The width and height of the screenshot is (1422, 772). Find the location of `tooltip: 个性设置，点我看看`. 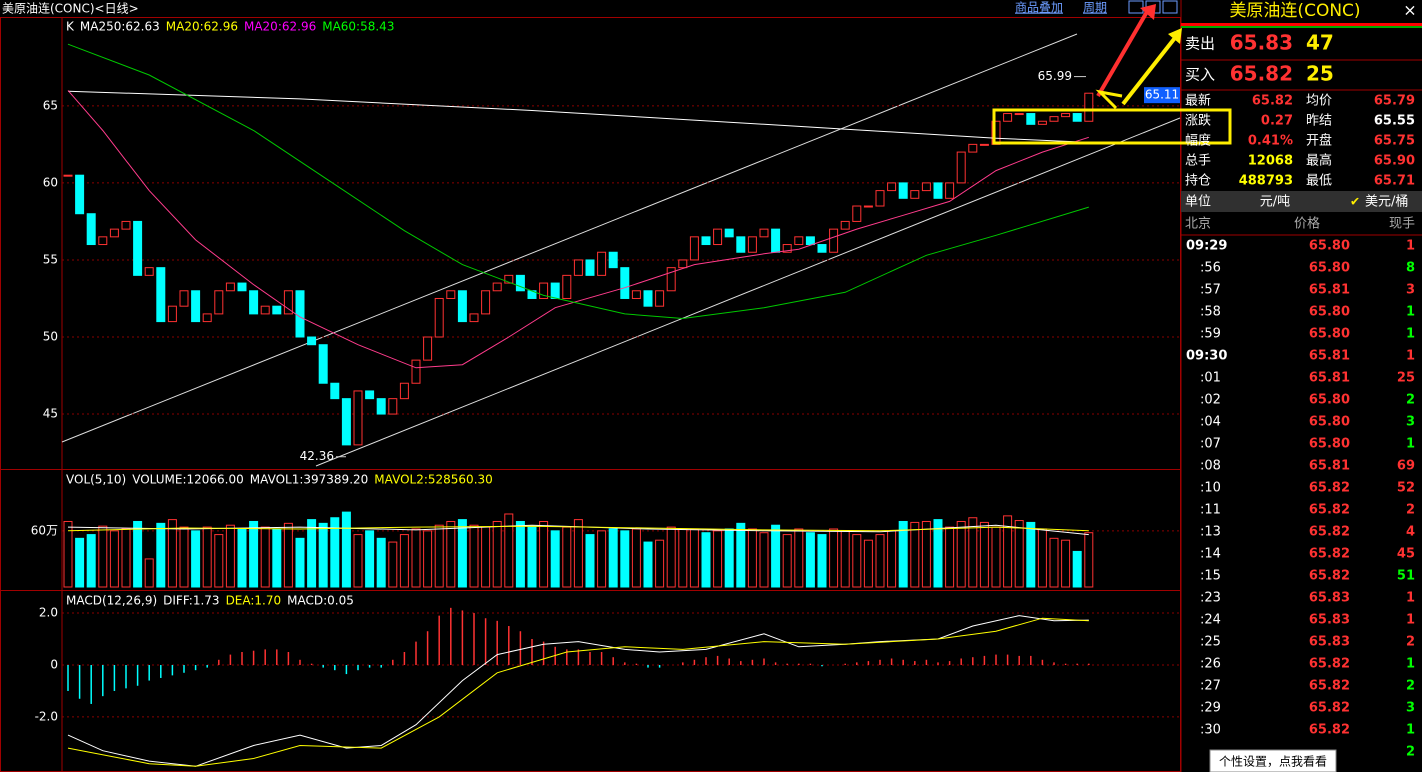

tooltip: 个性设置，点我看看 is located at coordinates (1273, 762).